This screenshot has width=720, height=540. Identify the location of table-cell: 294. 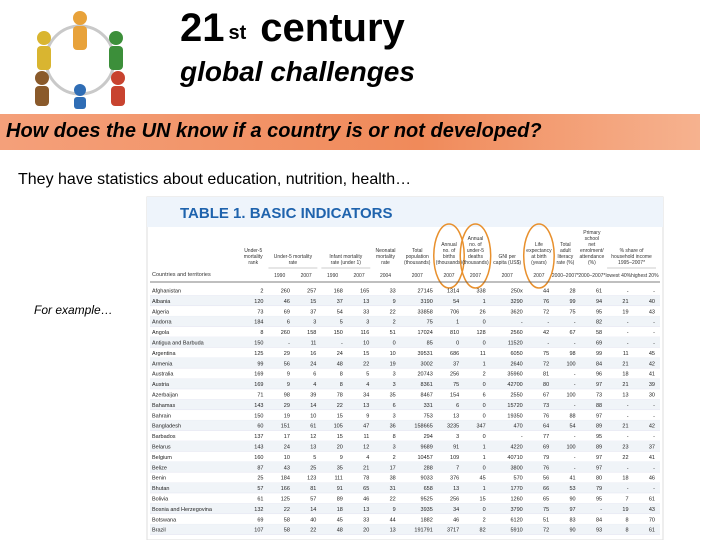
(428, 437).